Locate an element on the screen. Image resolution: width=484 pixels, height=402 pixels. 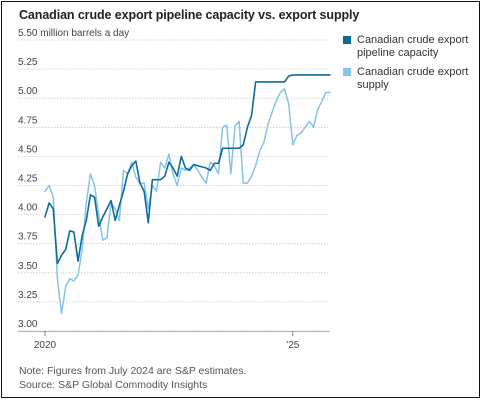
y-tick-label: 5.00 is located at coordinates (28, 91).